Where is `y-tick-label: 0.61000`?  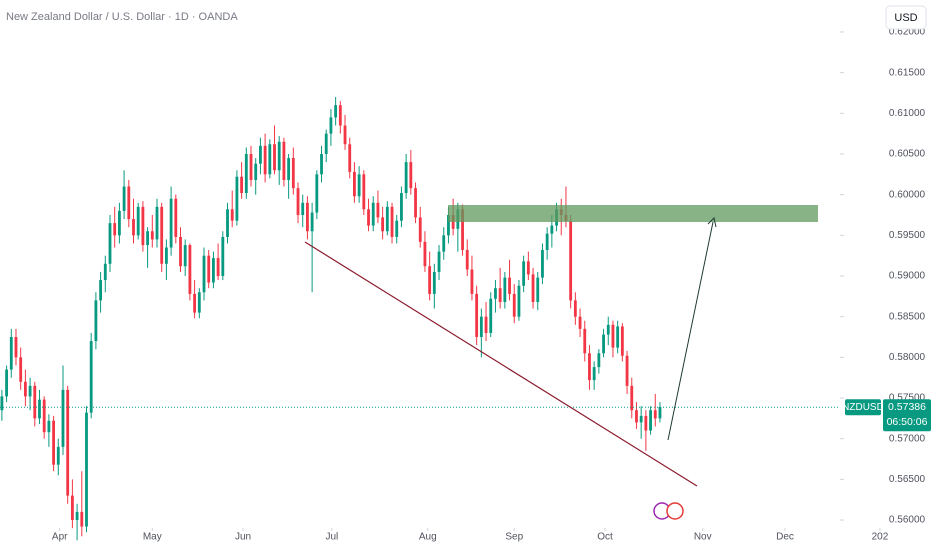 y-tick-label: 0.61000 is located at coordinates (907, 113).